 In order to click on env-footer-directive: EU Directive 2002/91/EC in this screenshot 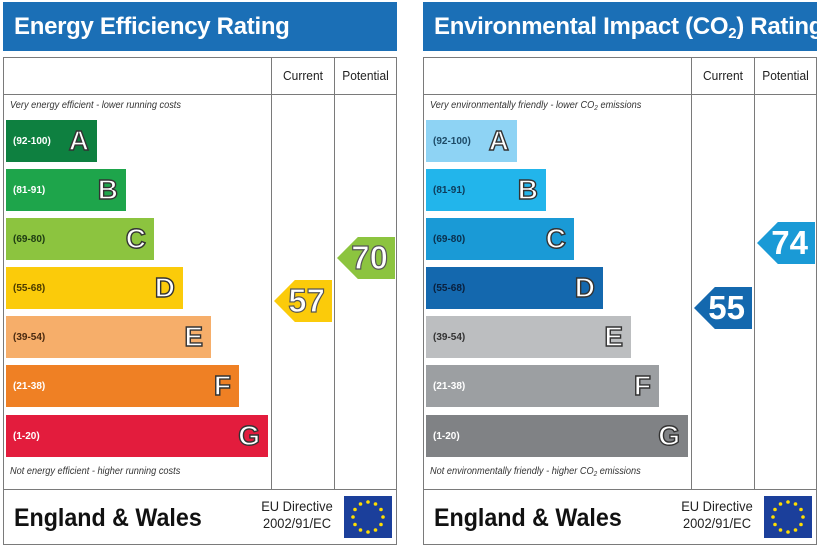, I will do `click(716, 515)`.